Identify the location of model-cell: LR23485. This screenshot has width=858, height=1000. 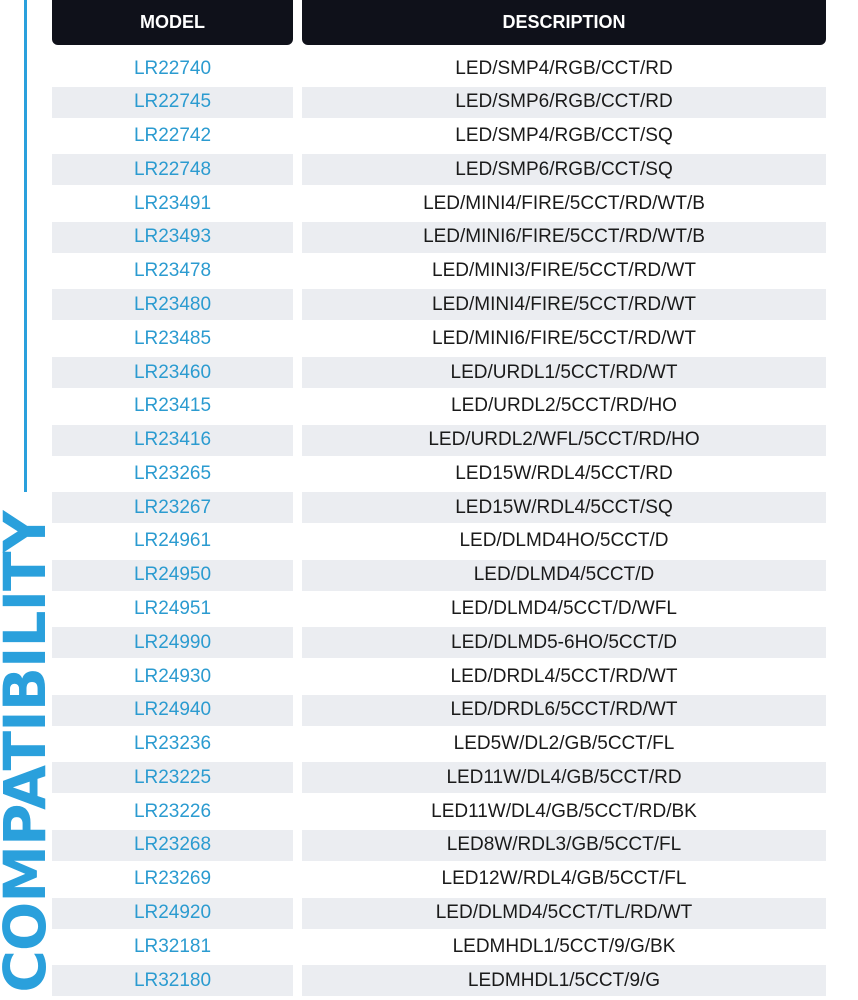
(172, 338).